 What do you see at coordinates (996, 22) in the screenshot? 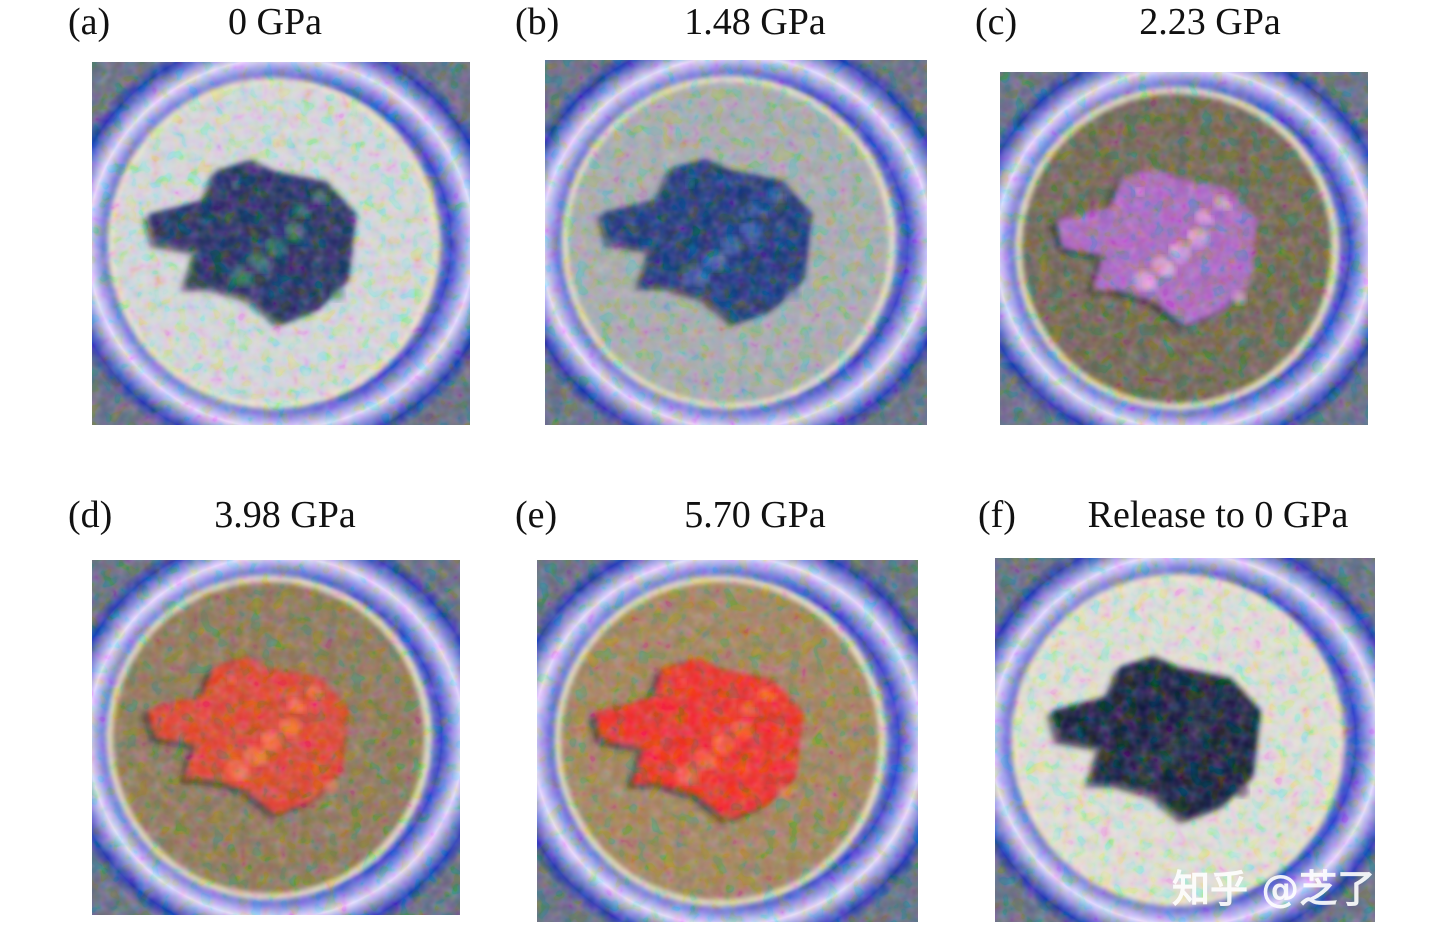
I see `panel-label: (c)` at bounding box center [996, 22].